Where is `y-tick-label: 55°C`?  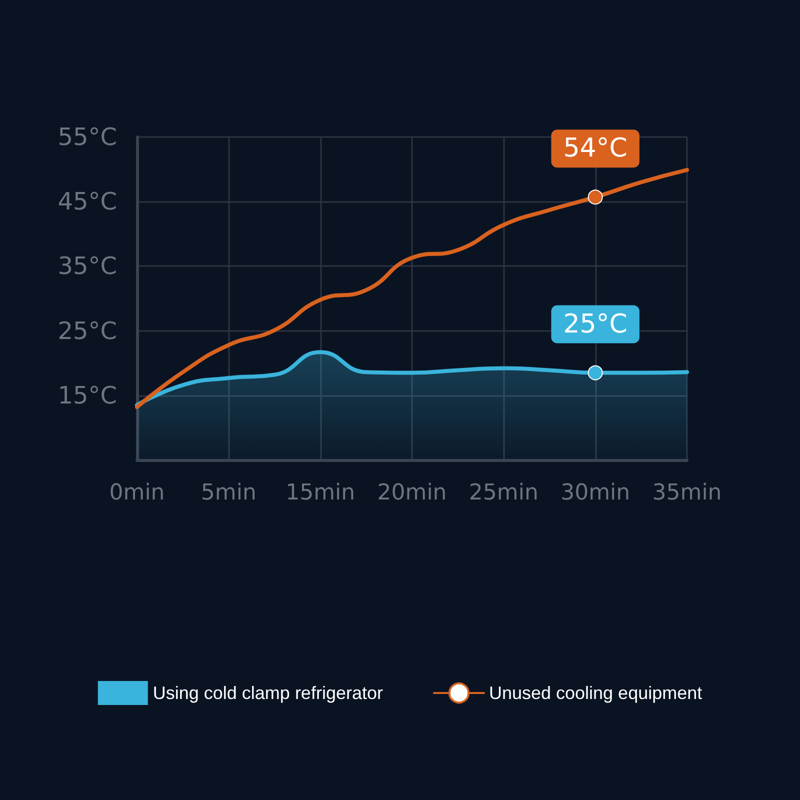
y-tick-label: 55°C is located at coordinates (87, 137).